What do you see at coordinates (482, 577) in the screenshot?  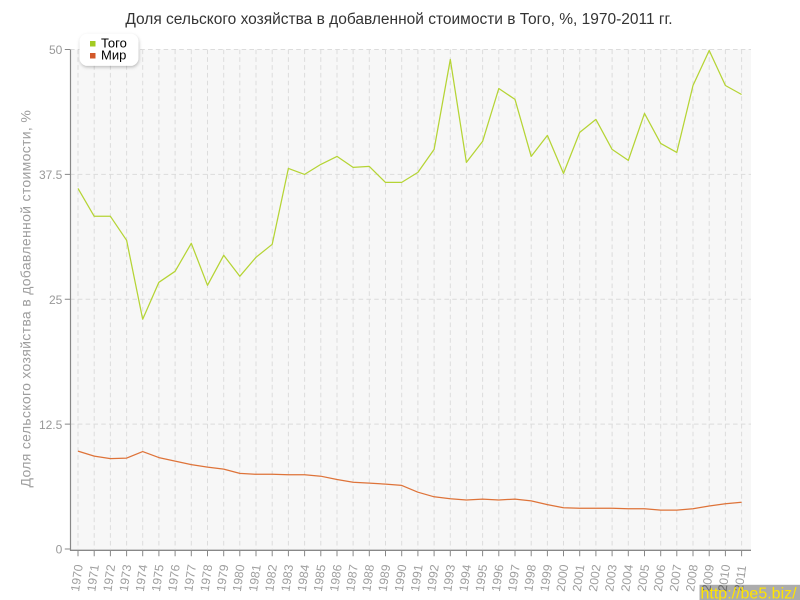 I see `svg-text: 1995` at bounding box center [482, 577].